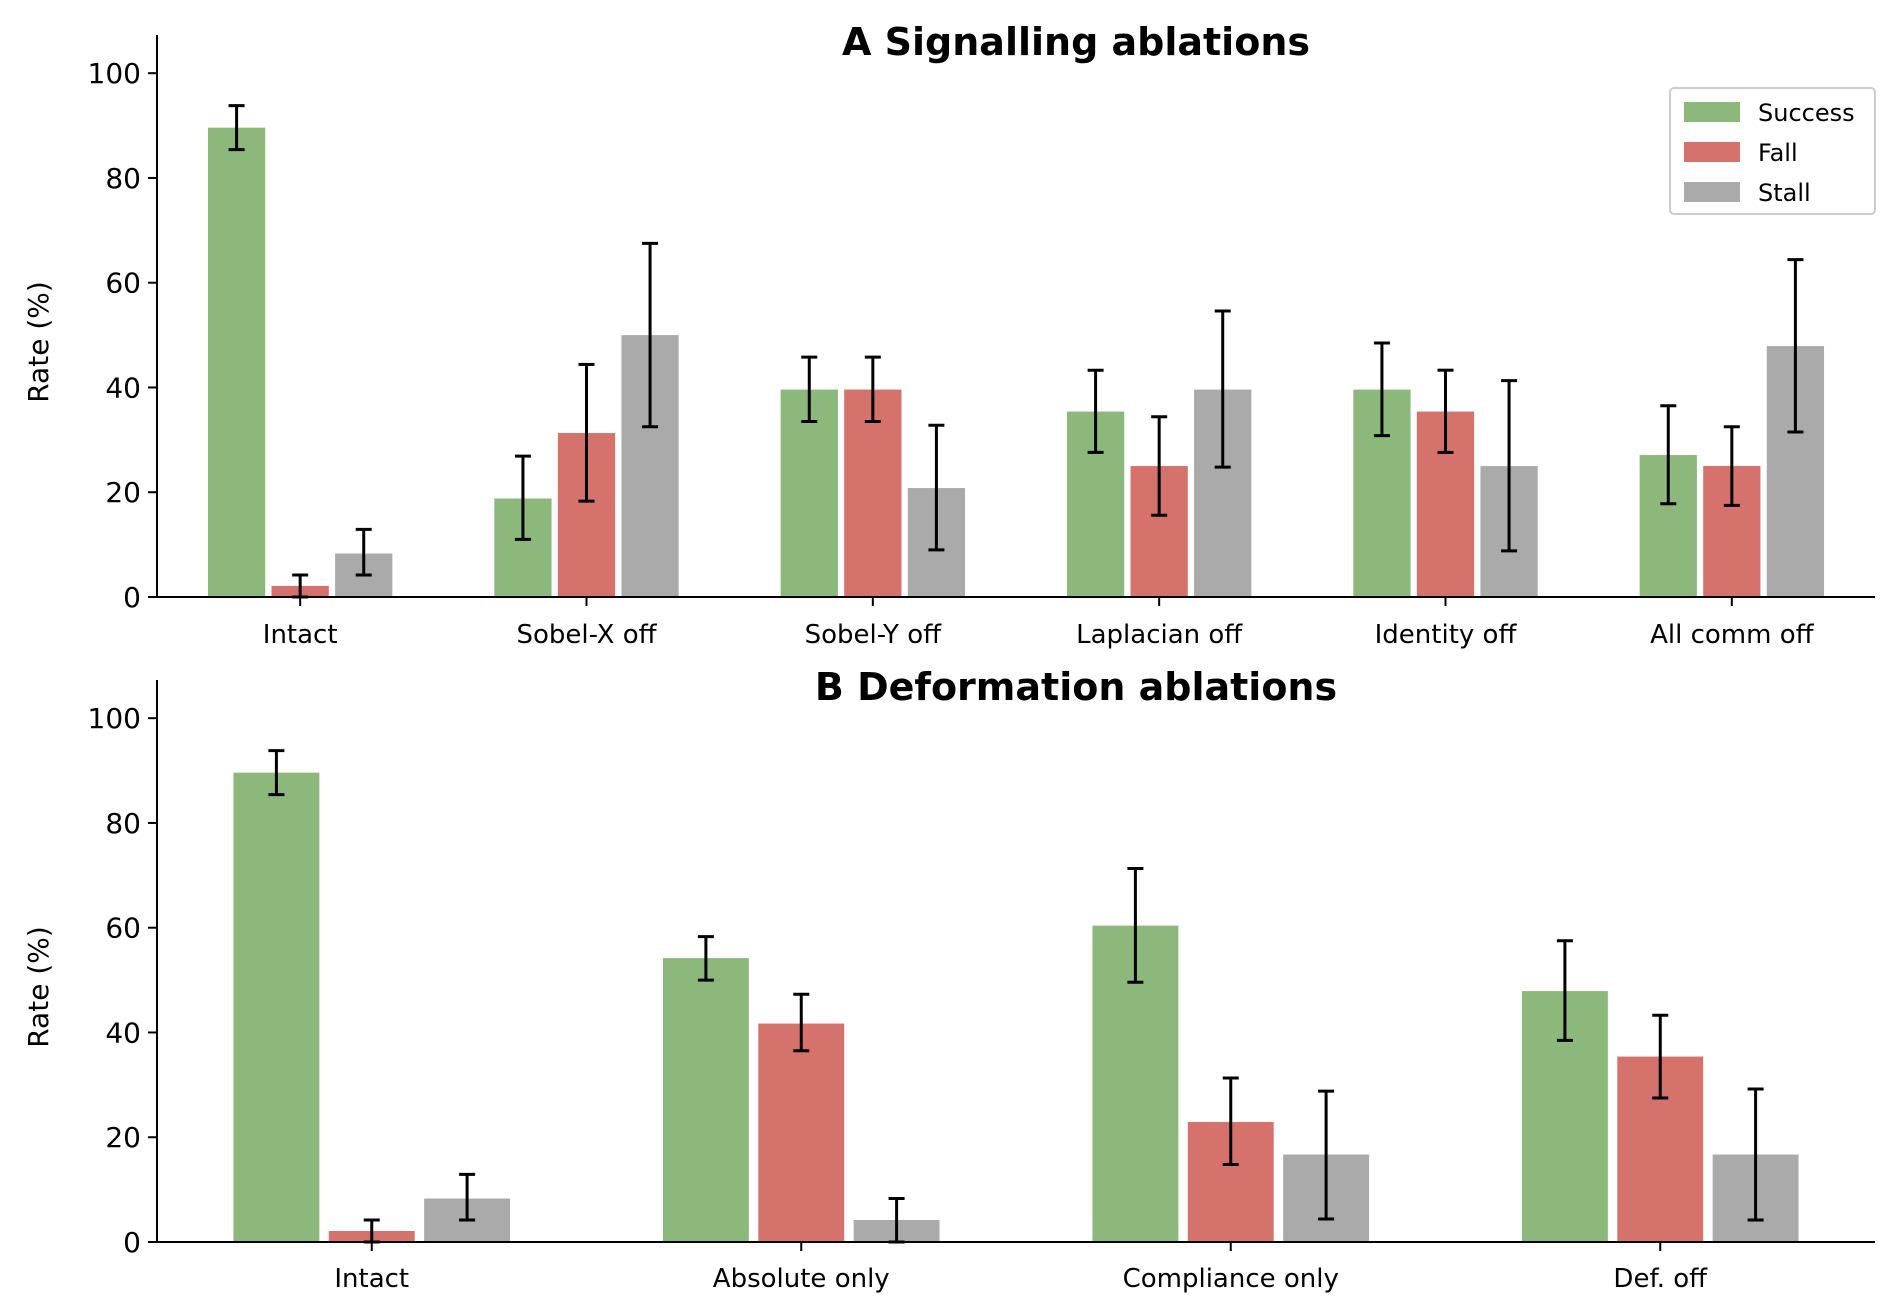  I want to click on x-tick-label: Absolute only, so click(801, 1279).